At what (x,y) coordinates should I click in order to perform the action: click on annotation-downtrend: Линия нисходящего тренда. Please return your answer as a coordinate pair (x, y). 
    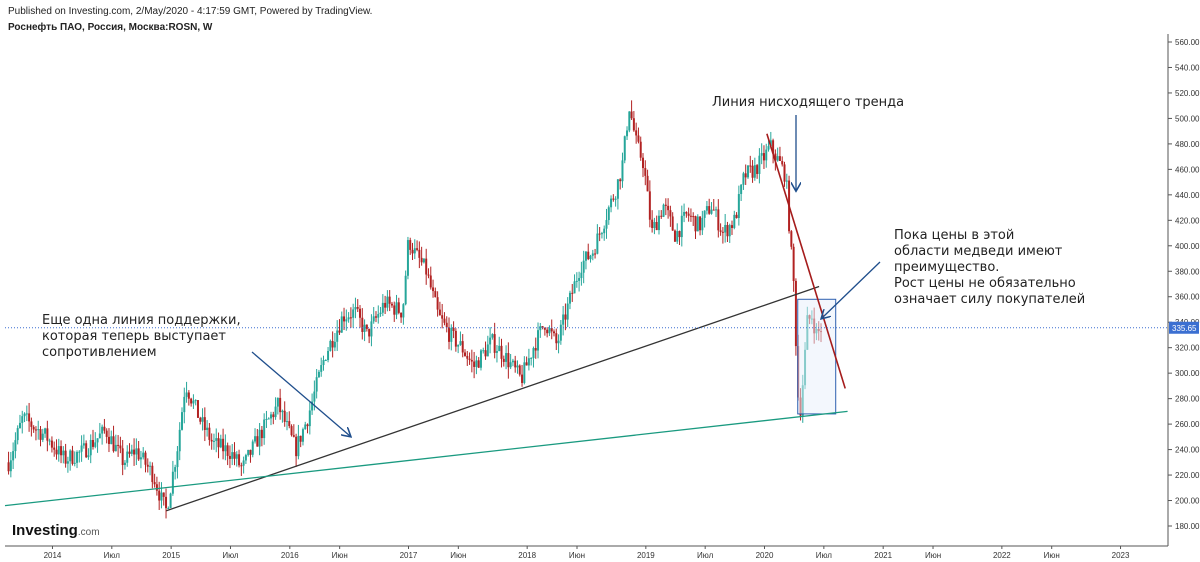
    Looking at the image, I should click on (808, 103).